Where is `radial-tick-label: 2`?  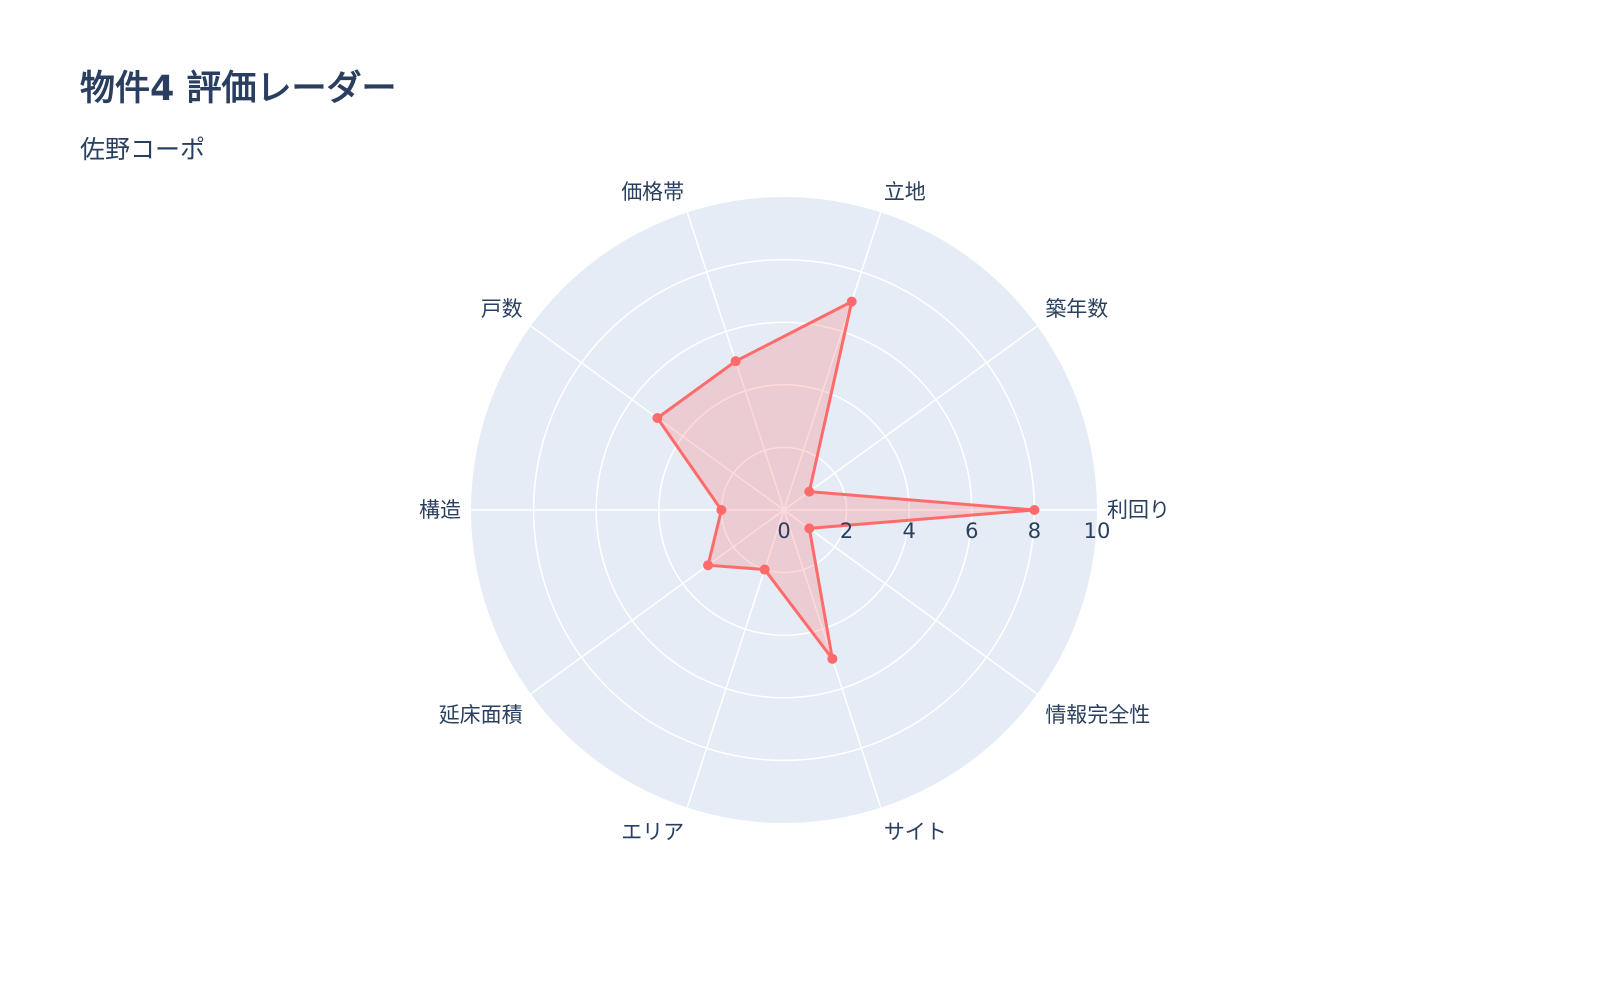
radial-tick-label: 2 is located at coordinates (846, 531).